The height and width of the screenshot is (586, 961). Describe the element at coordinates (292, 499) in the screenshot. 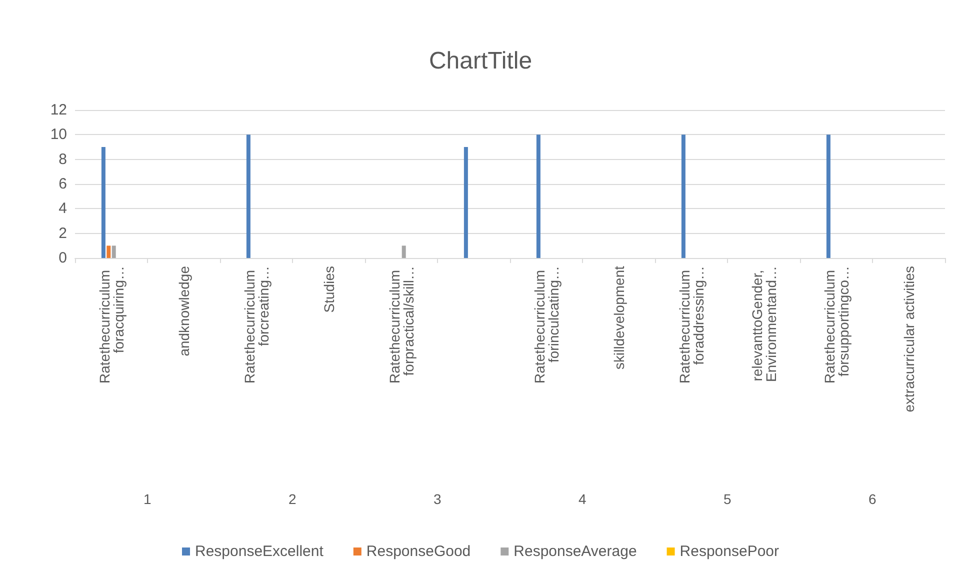

I see `text: 2` at that location.